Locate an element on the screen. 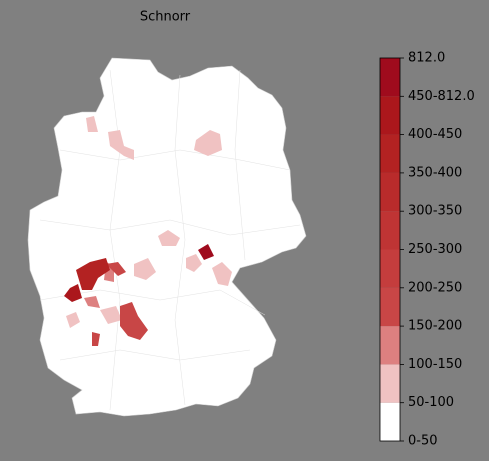 This screenshot has width=489, height=461. colorbar-label: 400-450 is located at coordinates (435, 134).